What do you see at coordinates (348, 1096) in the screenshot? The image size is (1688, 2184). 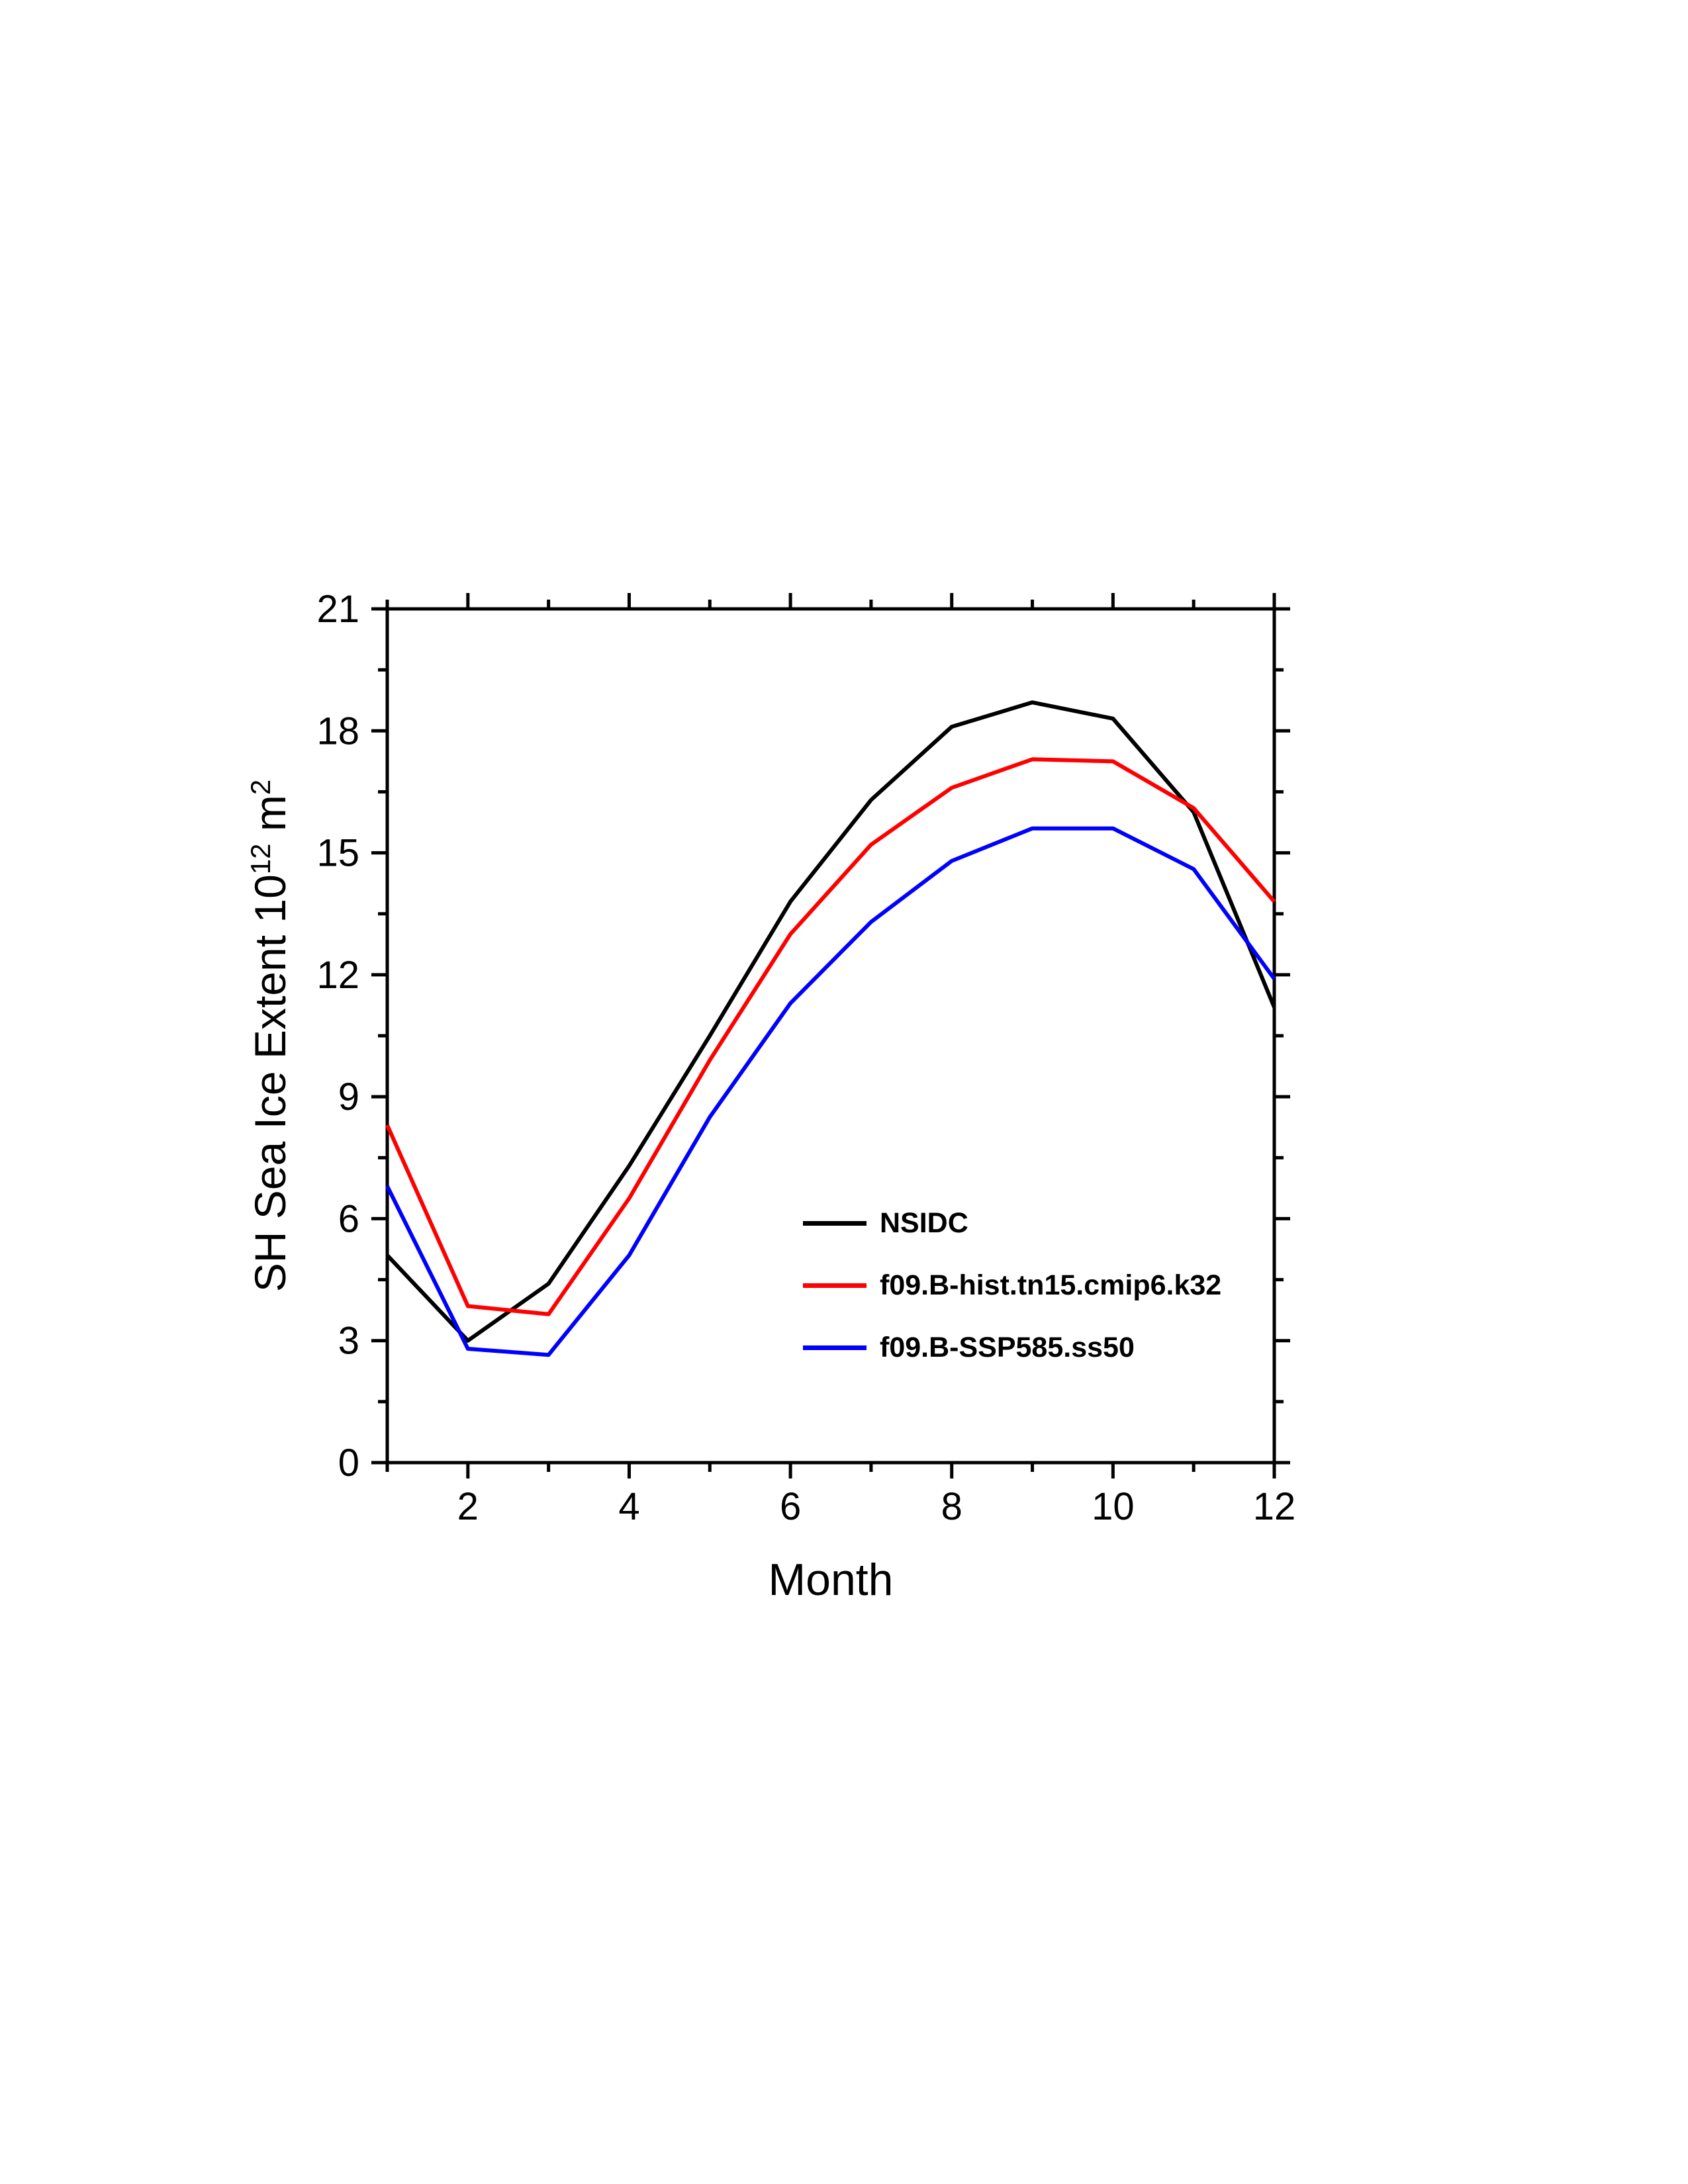 I see `y-tick-label: 9` at bounding box center [348, 1096].